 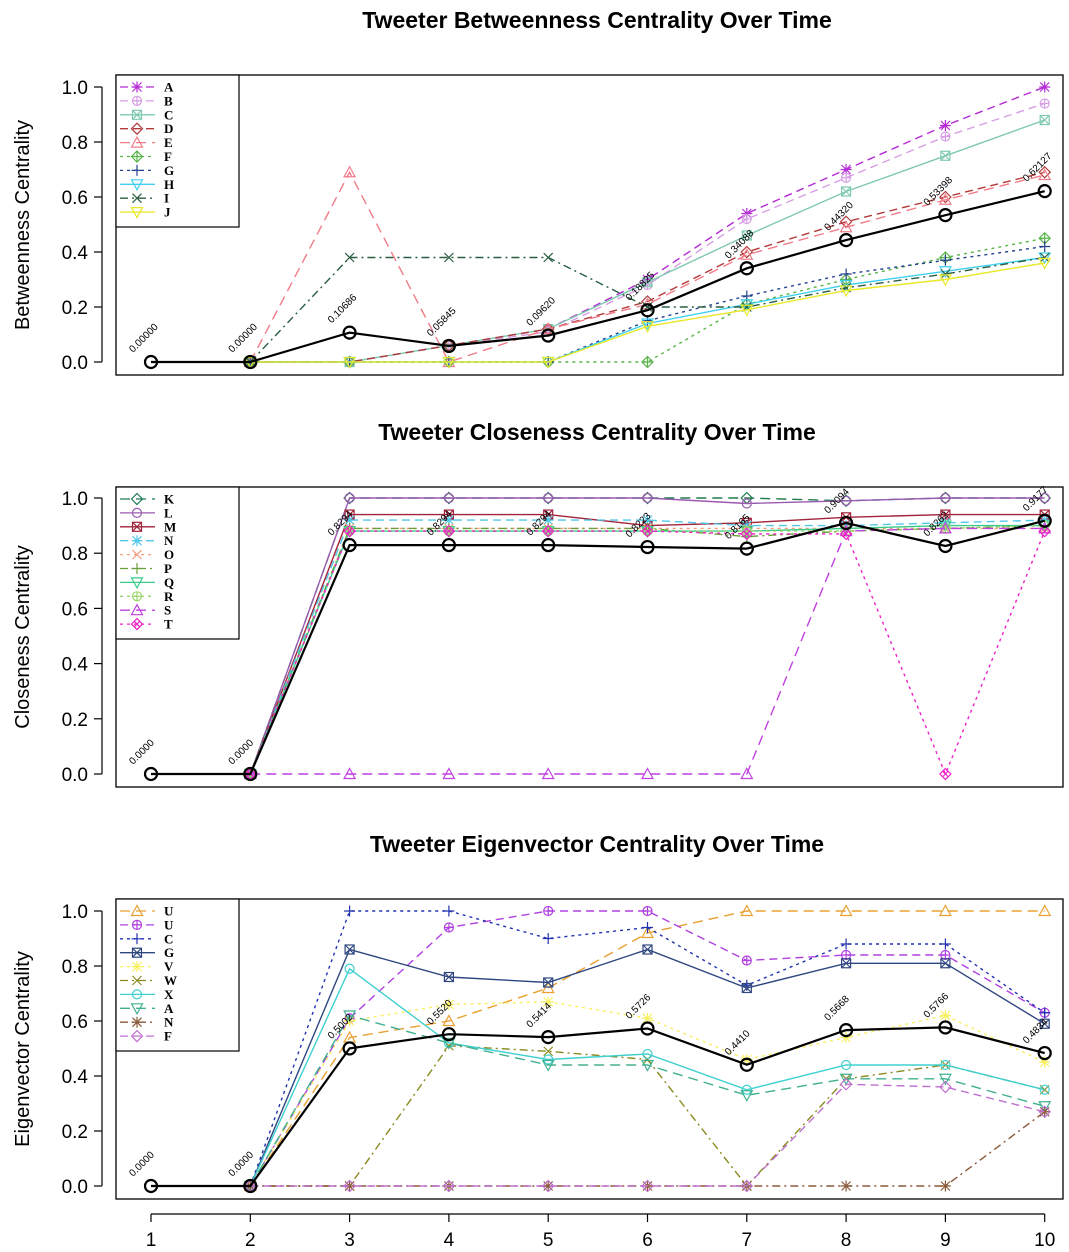 I want to click on legend-item: M, so click(x=148, y=526).